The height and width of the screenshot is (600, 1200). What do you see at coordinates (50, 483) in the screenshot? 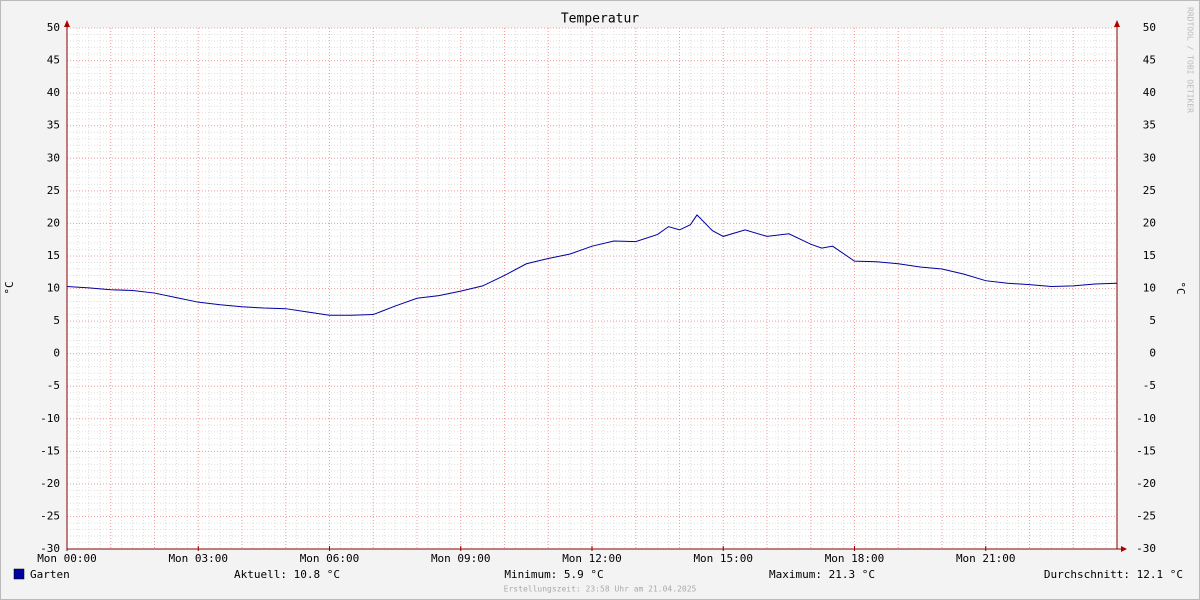
I see `y-tick-label: -20` at bounding box center [50, 483].